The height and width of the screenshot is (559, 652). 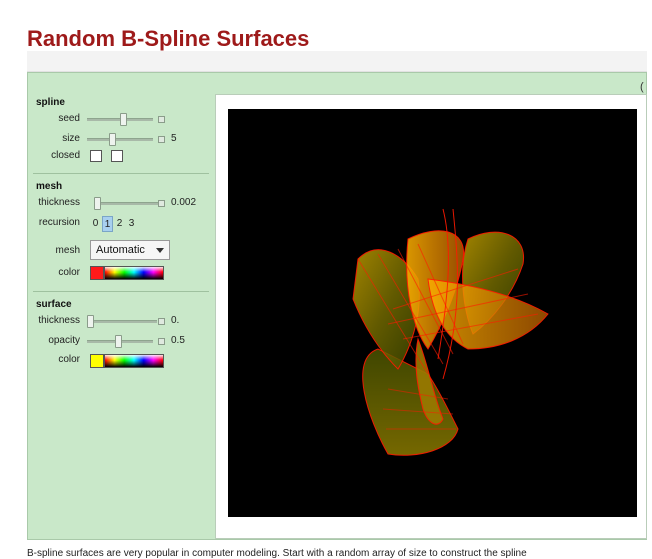 I want to click on opacity-value: 0.5, so click(x=178, y=340).